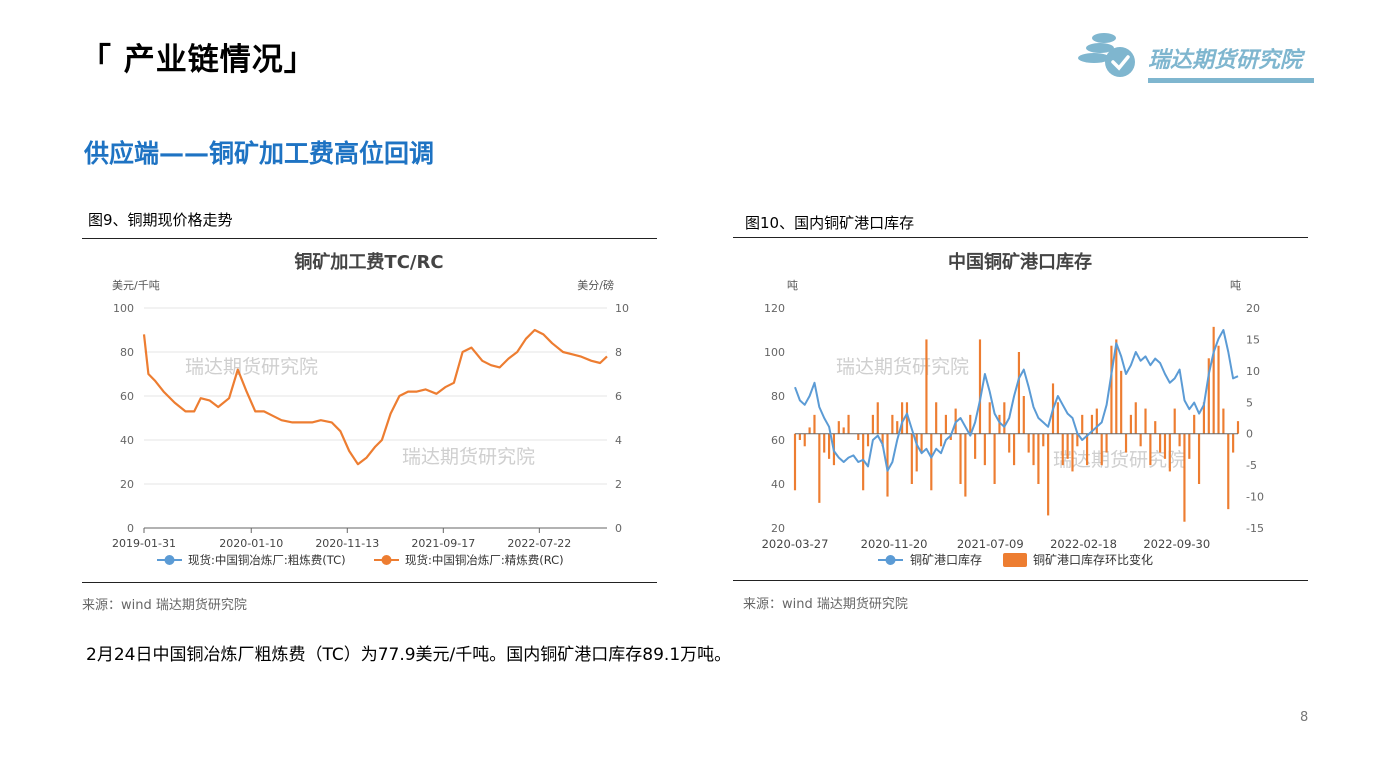  What do you see at coordinates (1020, 262) in the screenshot?
I see `chart-title: 中国铜矿港口库存` at bounding box center [1020, 262].